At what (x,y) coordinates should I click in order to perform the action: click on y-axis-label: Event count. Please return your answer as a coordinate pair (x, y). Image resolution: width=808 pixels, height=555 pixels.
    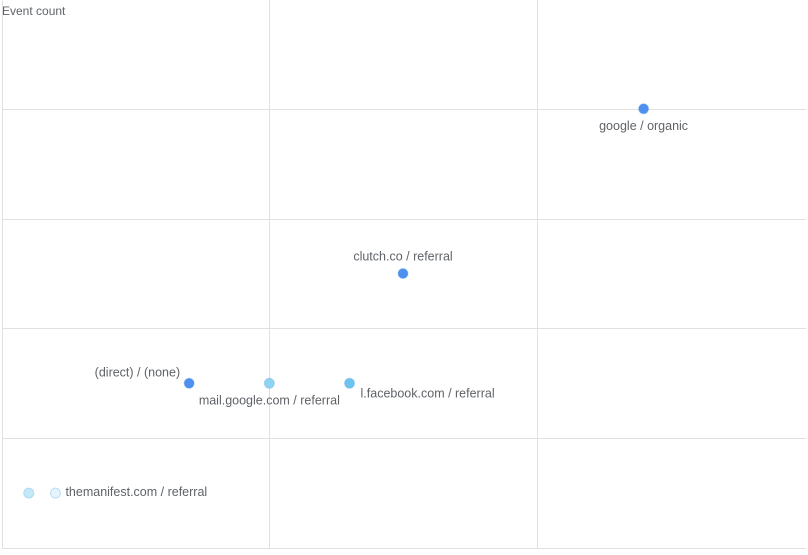
    Looking at the image, I should click on (34, 11).